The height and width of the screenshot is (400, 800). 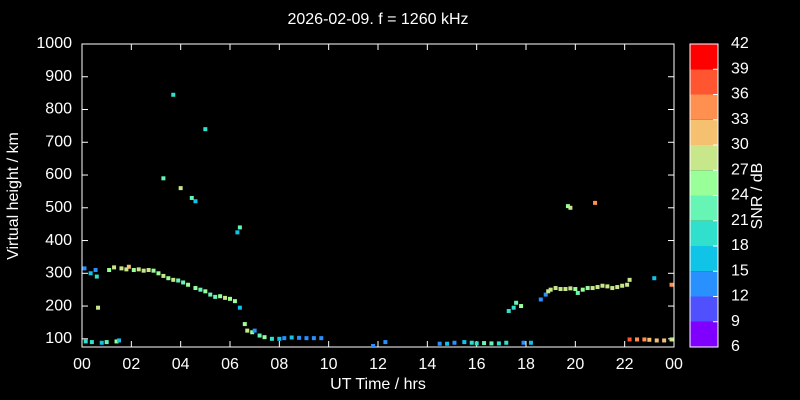 I want to click on x-tick-label: 22, so click(x=625, y=364).